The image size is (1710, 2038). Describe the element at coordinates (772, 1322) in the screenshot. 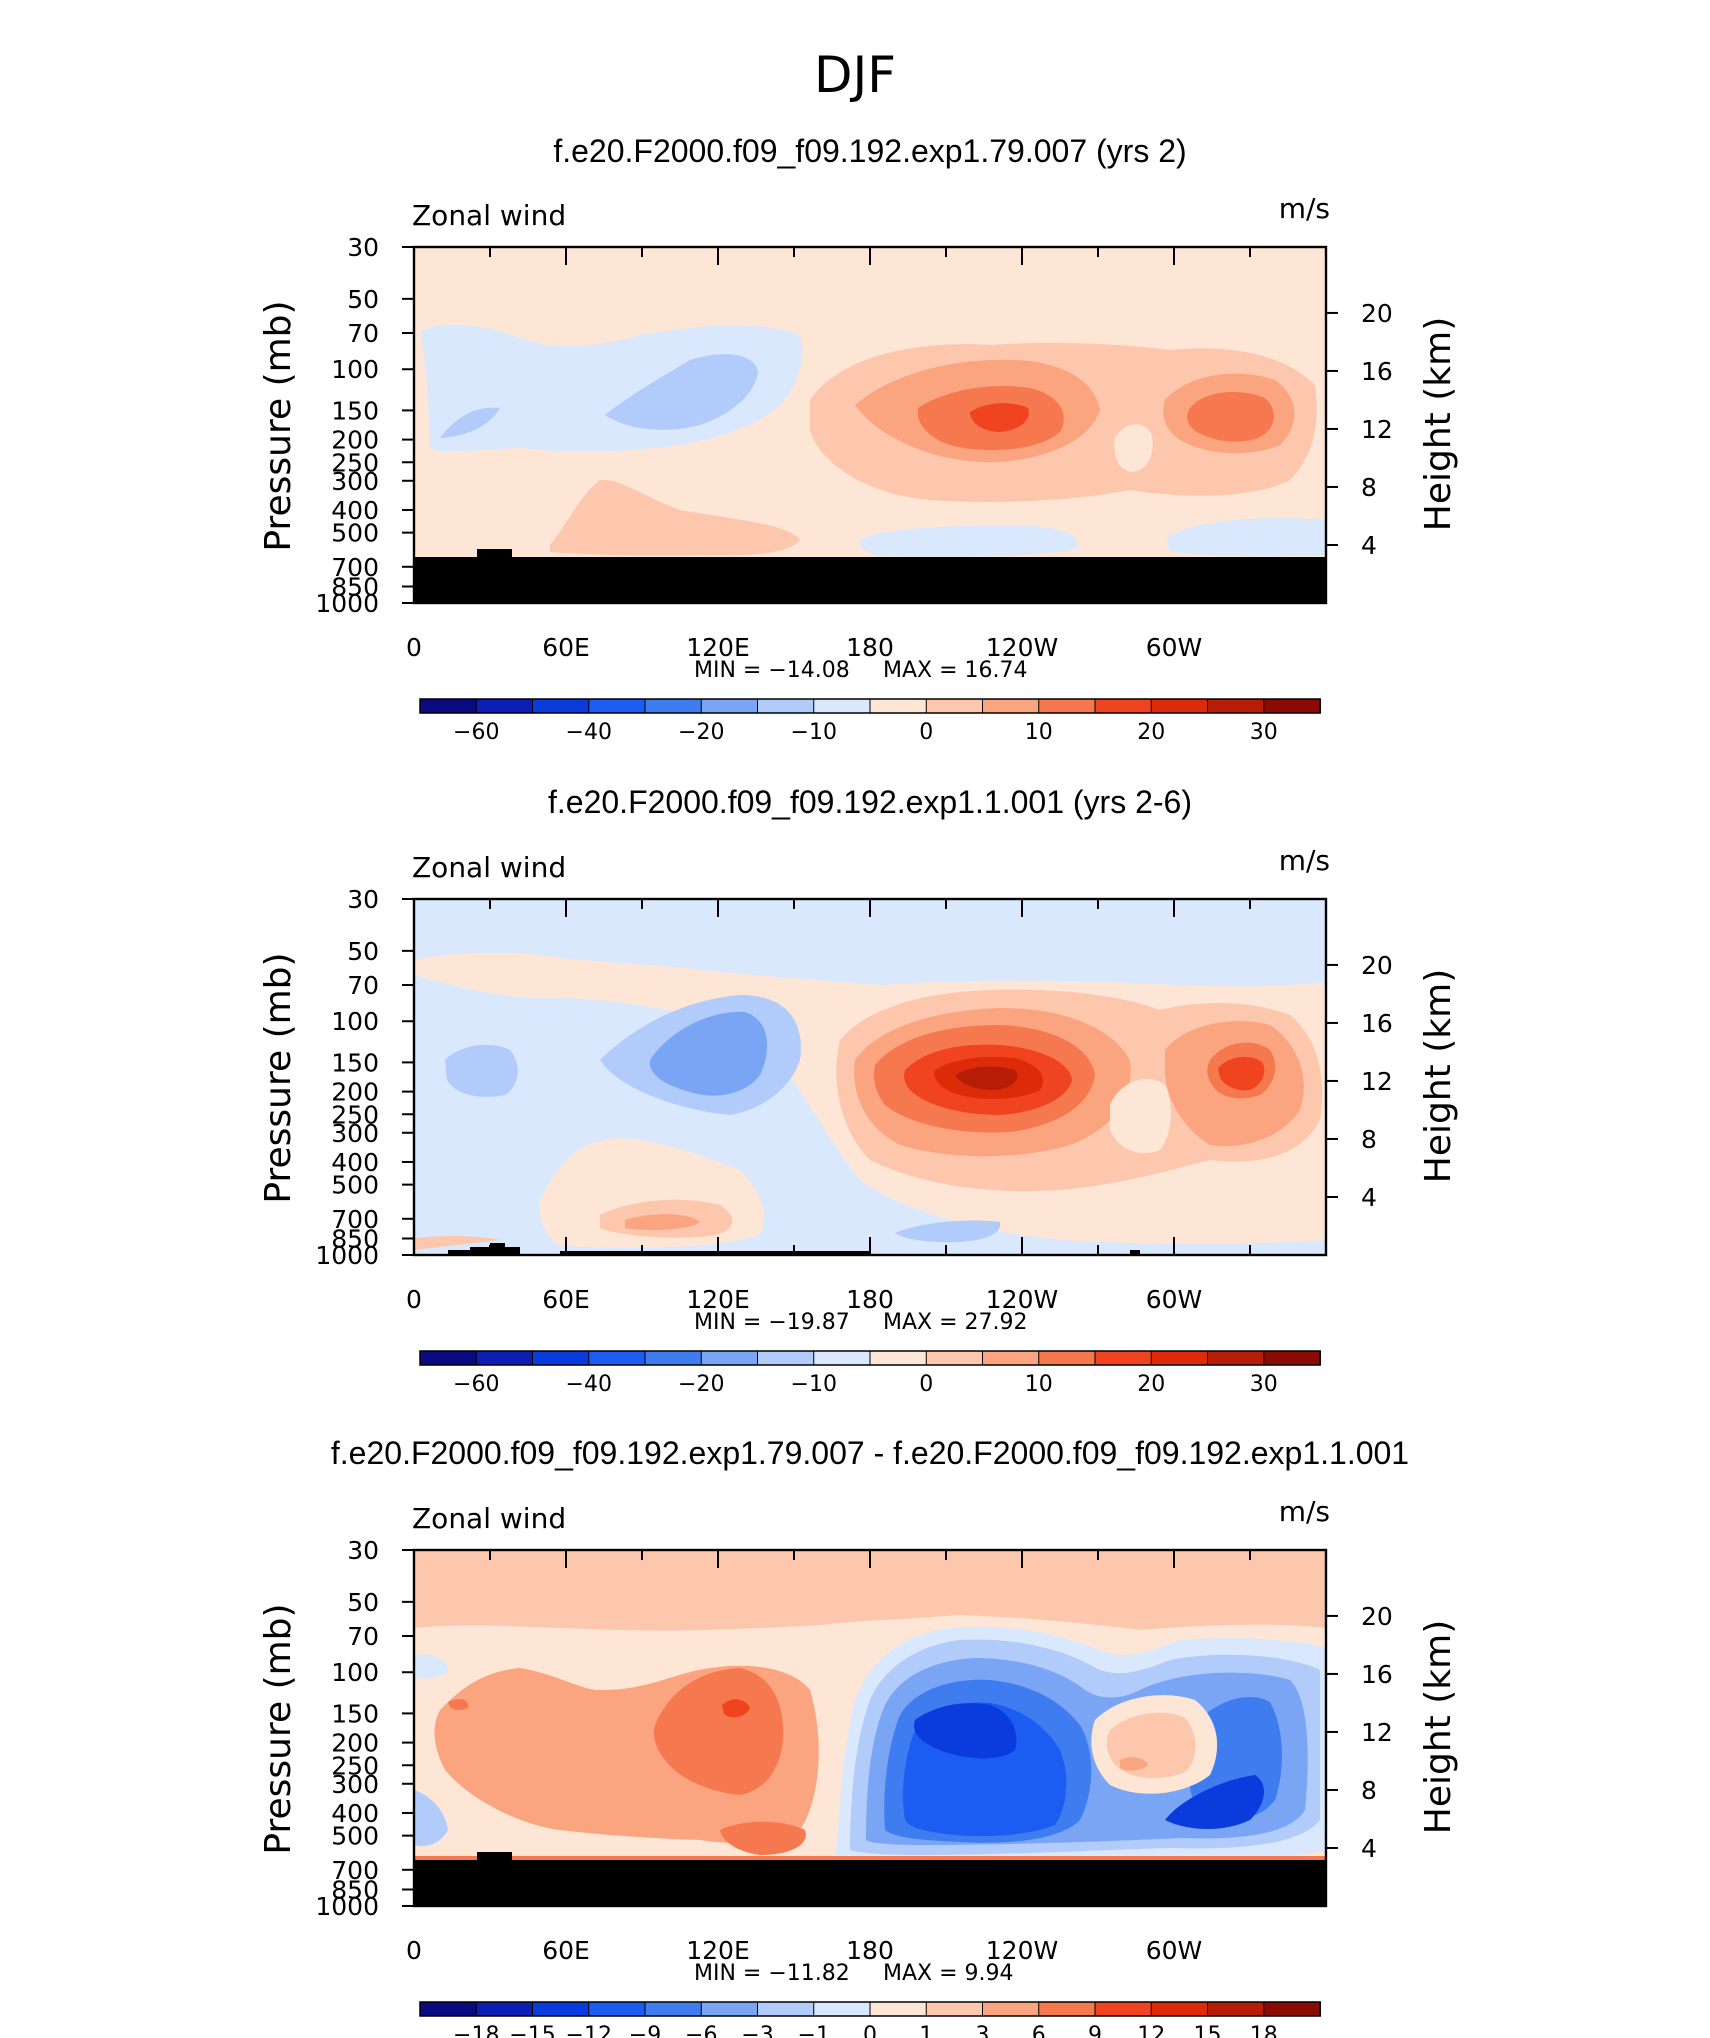

I see `panel-2-min-label: MIN = −19.87` at that location.